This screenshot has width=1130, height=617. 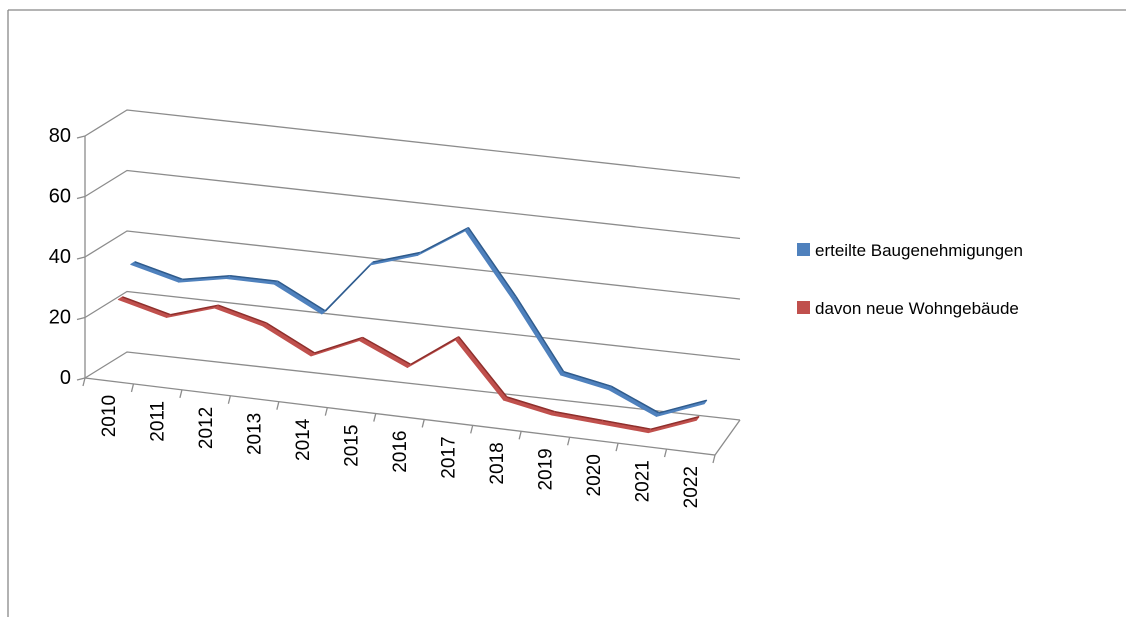 I want to click on x-tick-label: 2022, so click(x=691, y=487).